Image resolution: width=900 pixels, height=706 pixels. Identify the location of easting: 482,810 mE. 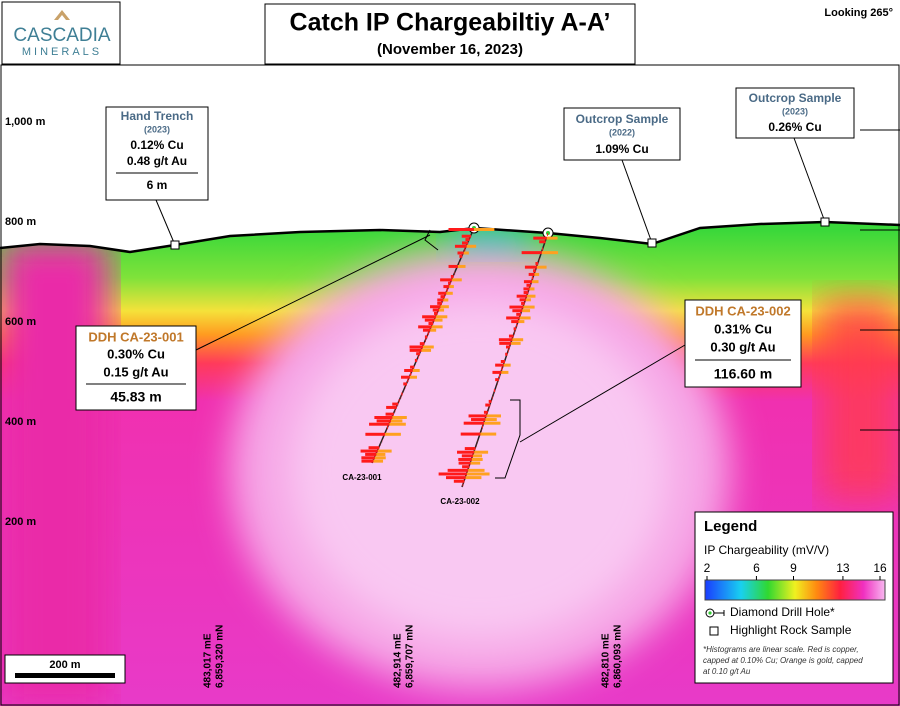
(606, 660).